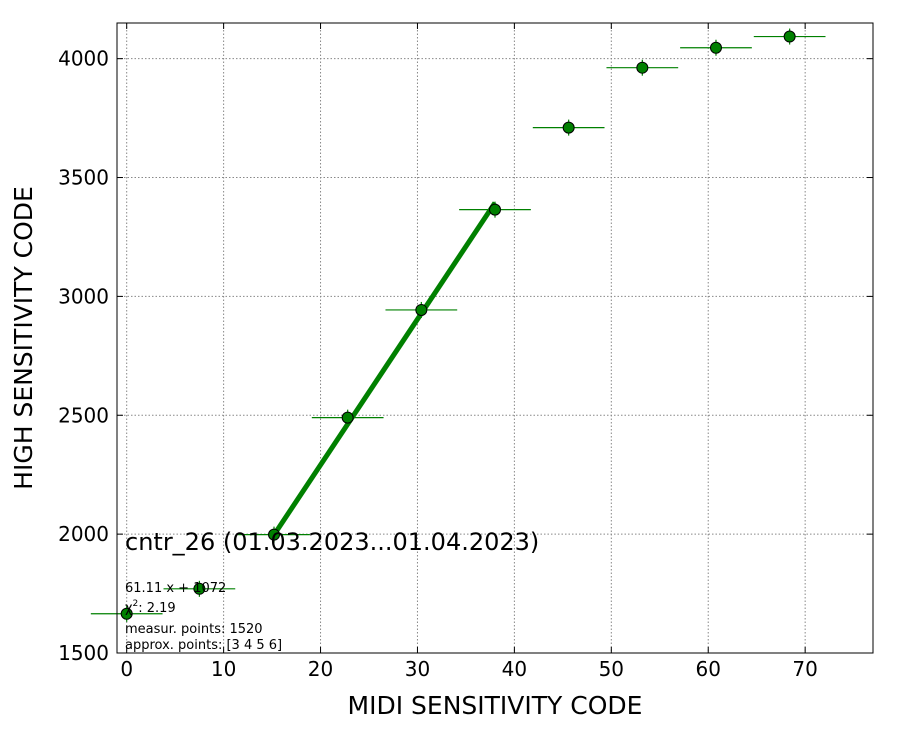 The image size is (900, 750). What do you see at coordinates (83, 534) in the screenshot?
I see `y-tick-label: 2000` at bounding box center [83, 534].